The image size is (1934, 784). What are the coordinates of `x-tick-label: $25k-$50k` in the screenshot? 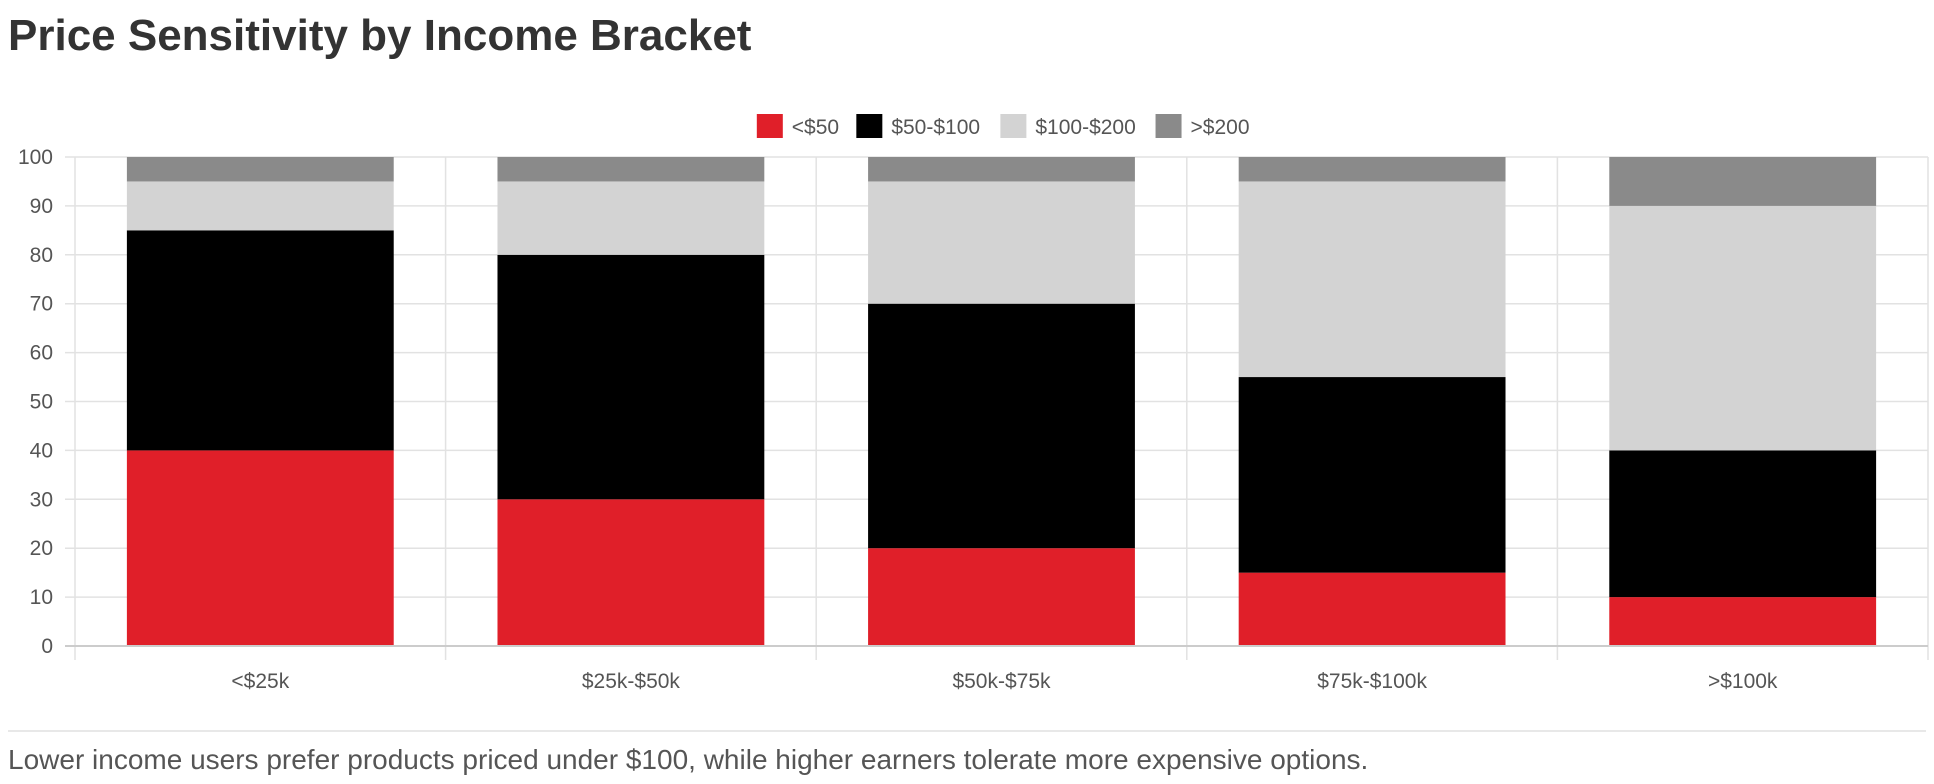 It's located at (631, 681).